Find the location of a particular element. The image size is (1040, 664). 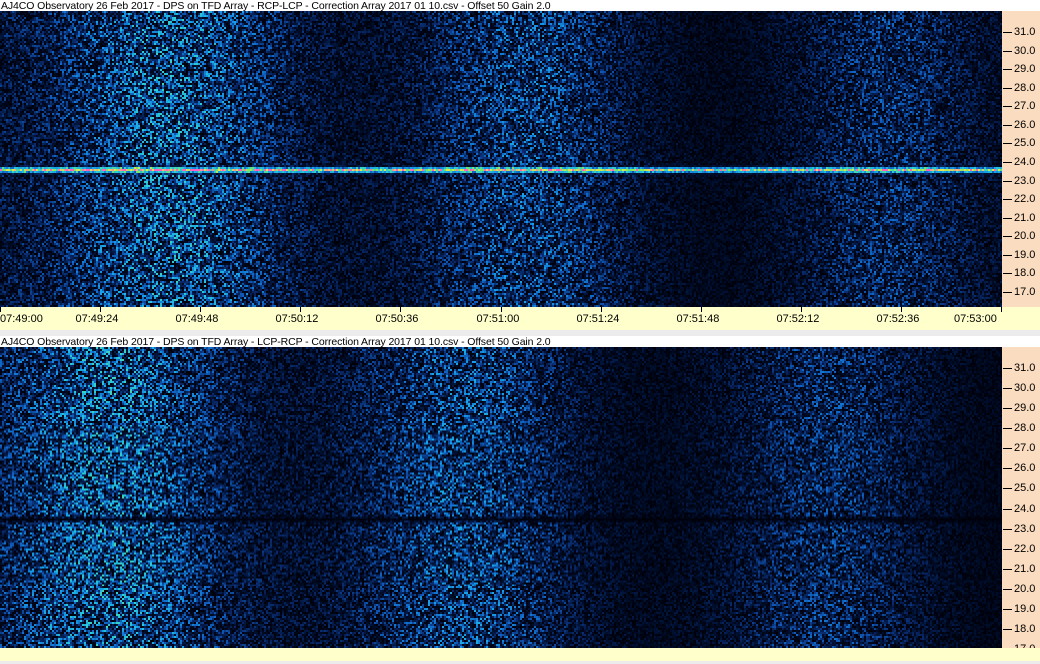

time-tick-label: 07:52:12 is located at coordinates (798, 319).